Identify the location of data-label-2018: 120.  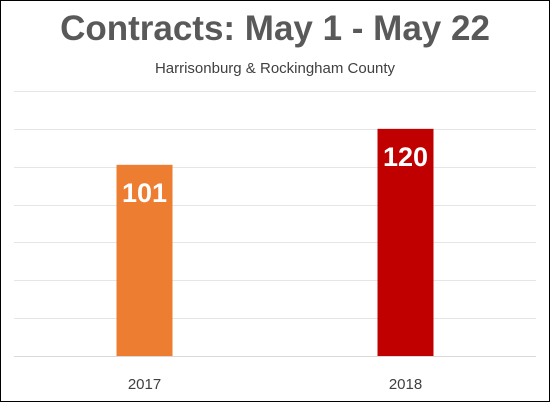
(405, 157).